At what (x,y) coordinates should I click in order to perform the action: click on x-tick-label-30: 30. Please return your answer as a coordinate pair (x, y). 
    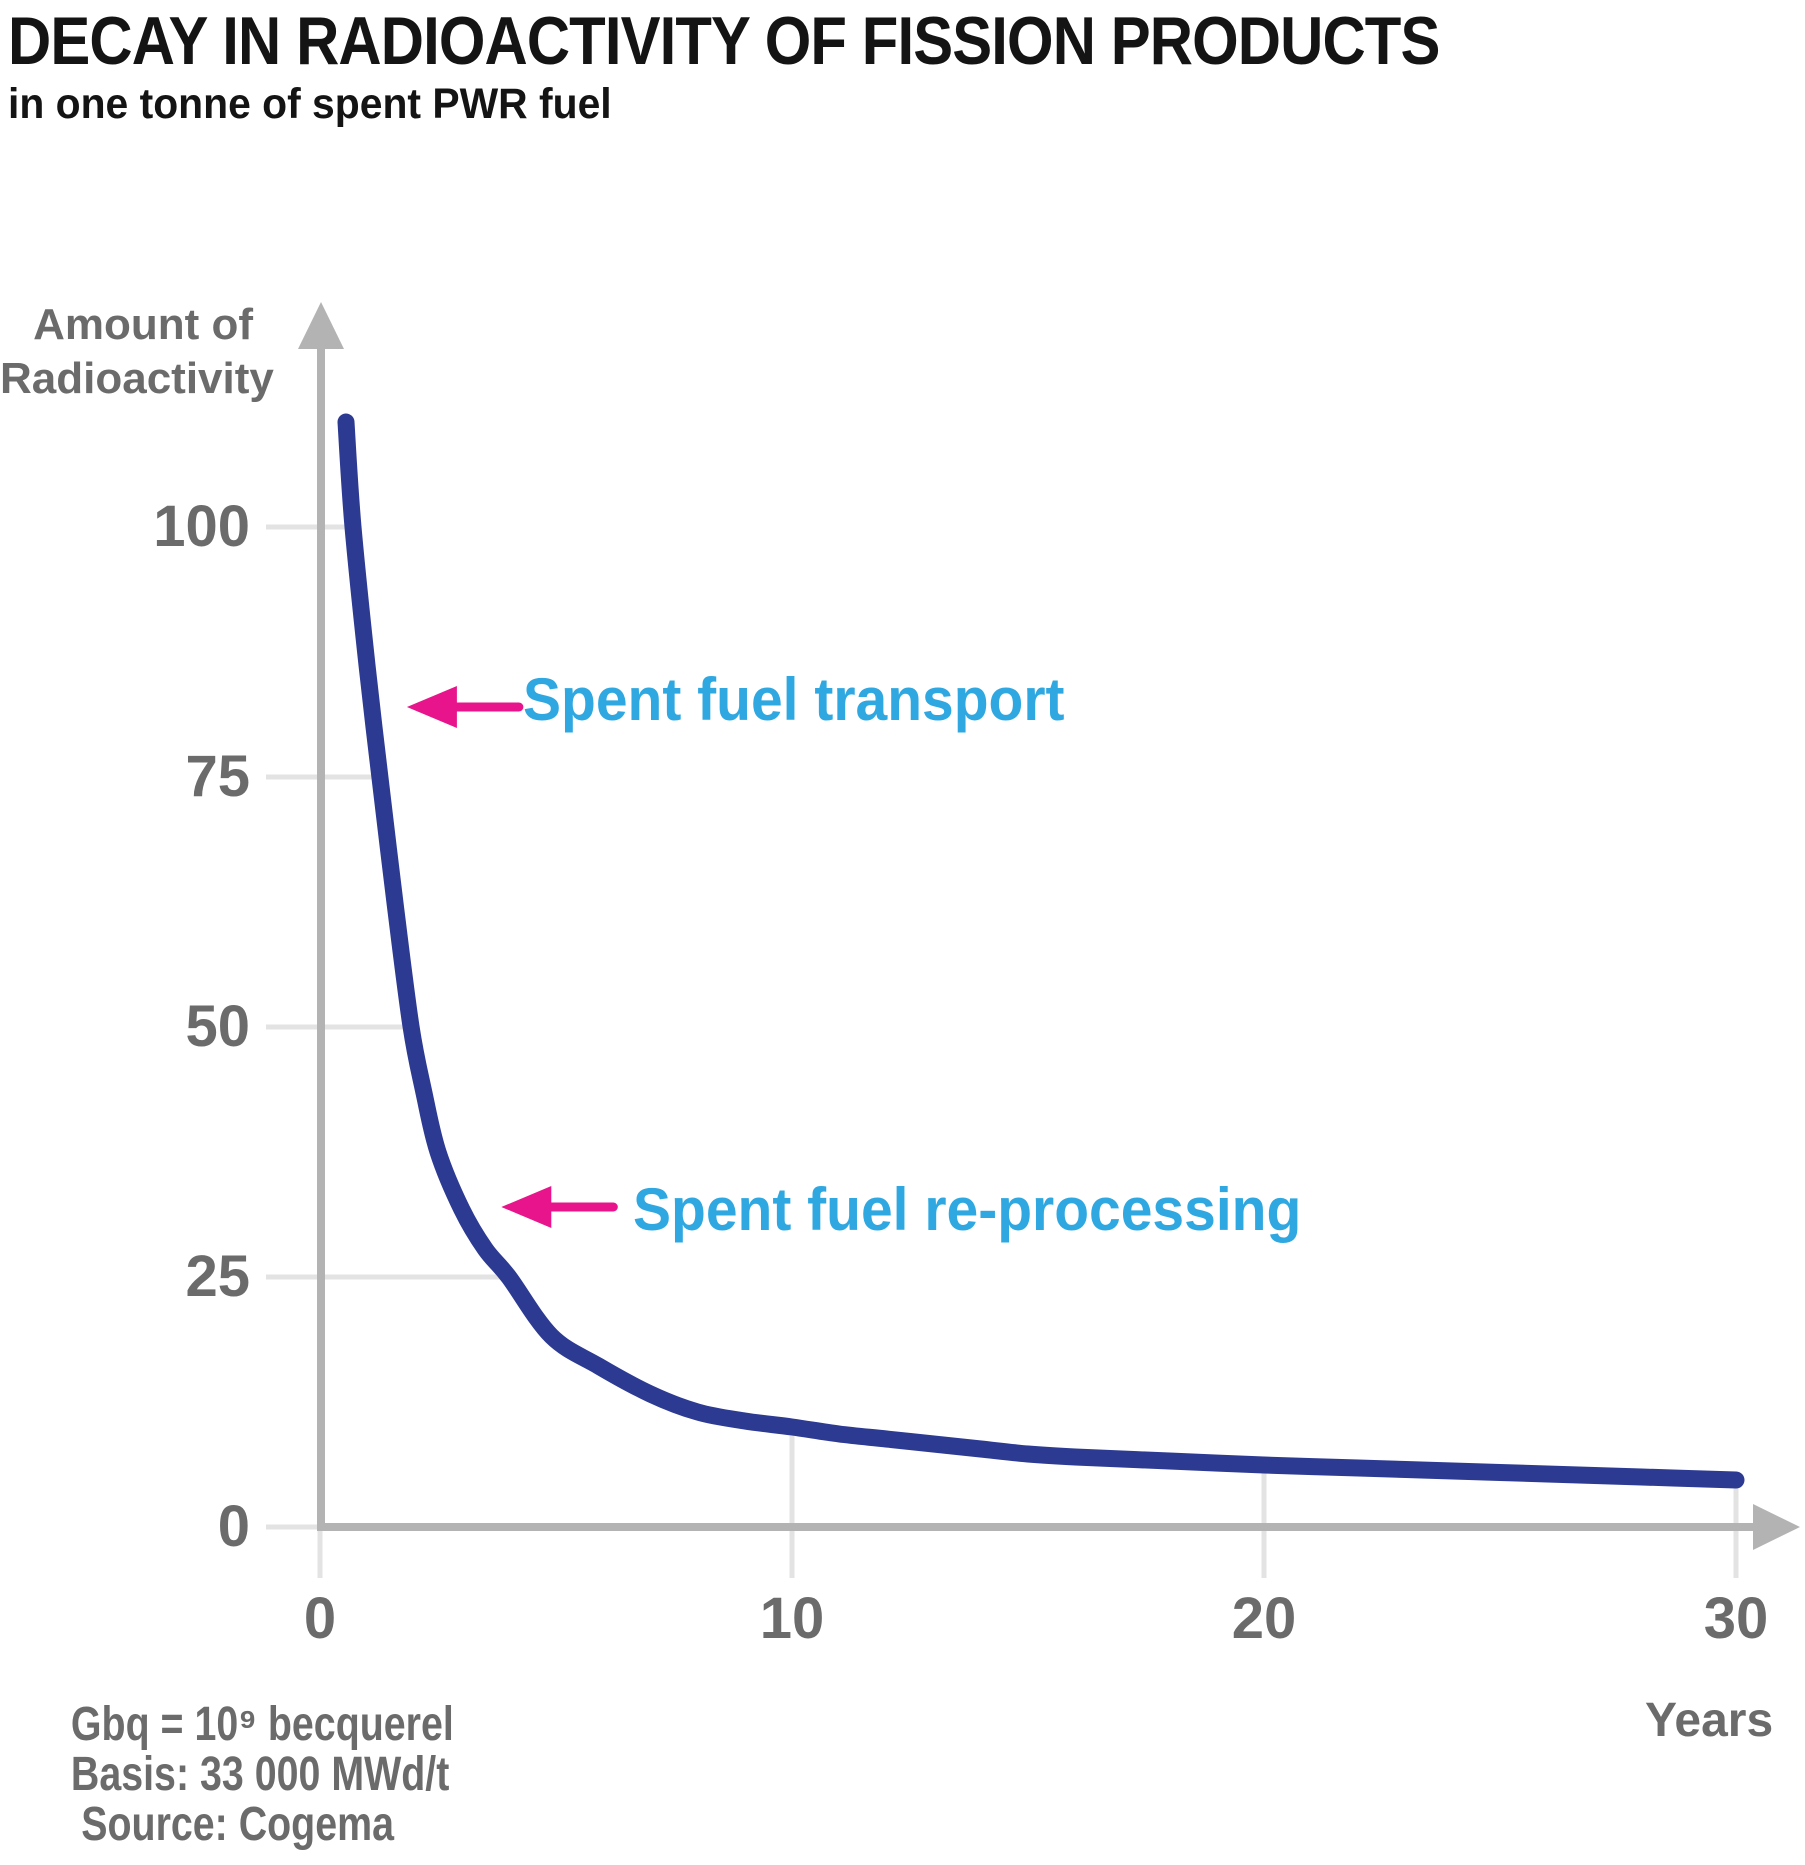
    Looking at the image, I should click on (1736, 1618).